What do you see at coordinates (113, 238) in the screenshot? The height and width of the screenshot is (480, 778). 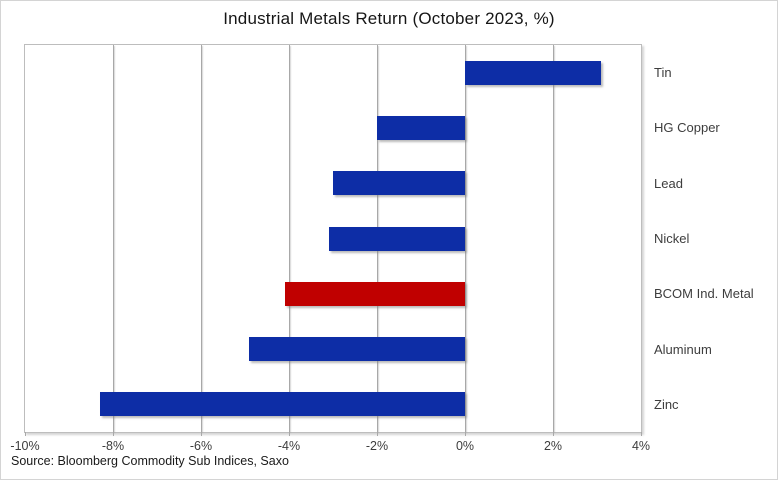 I see `gridline--8%` at bounding box center [113, 238].